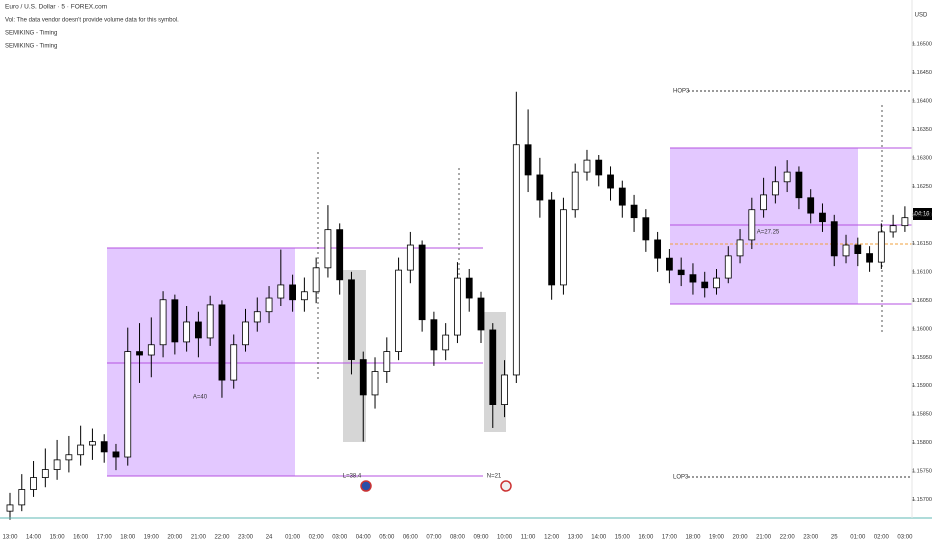 Image resolution: width=932 pixels, height=550 pixels. What do you see at coordinates (10, 538) in the screenshot?
I see `x-tick-label: 13:00` at bounding box center [10, 538].